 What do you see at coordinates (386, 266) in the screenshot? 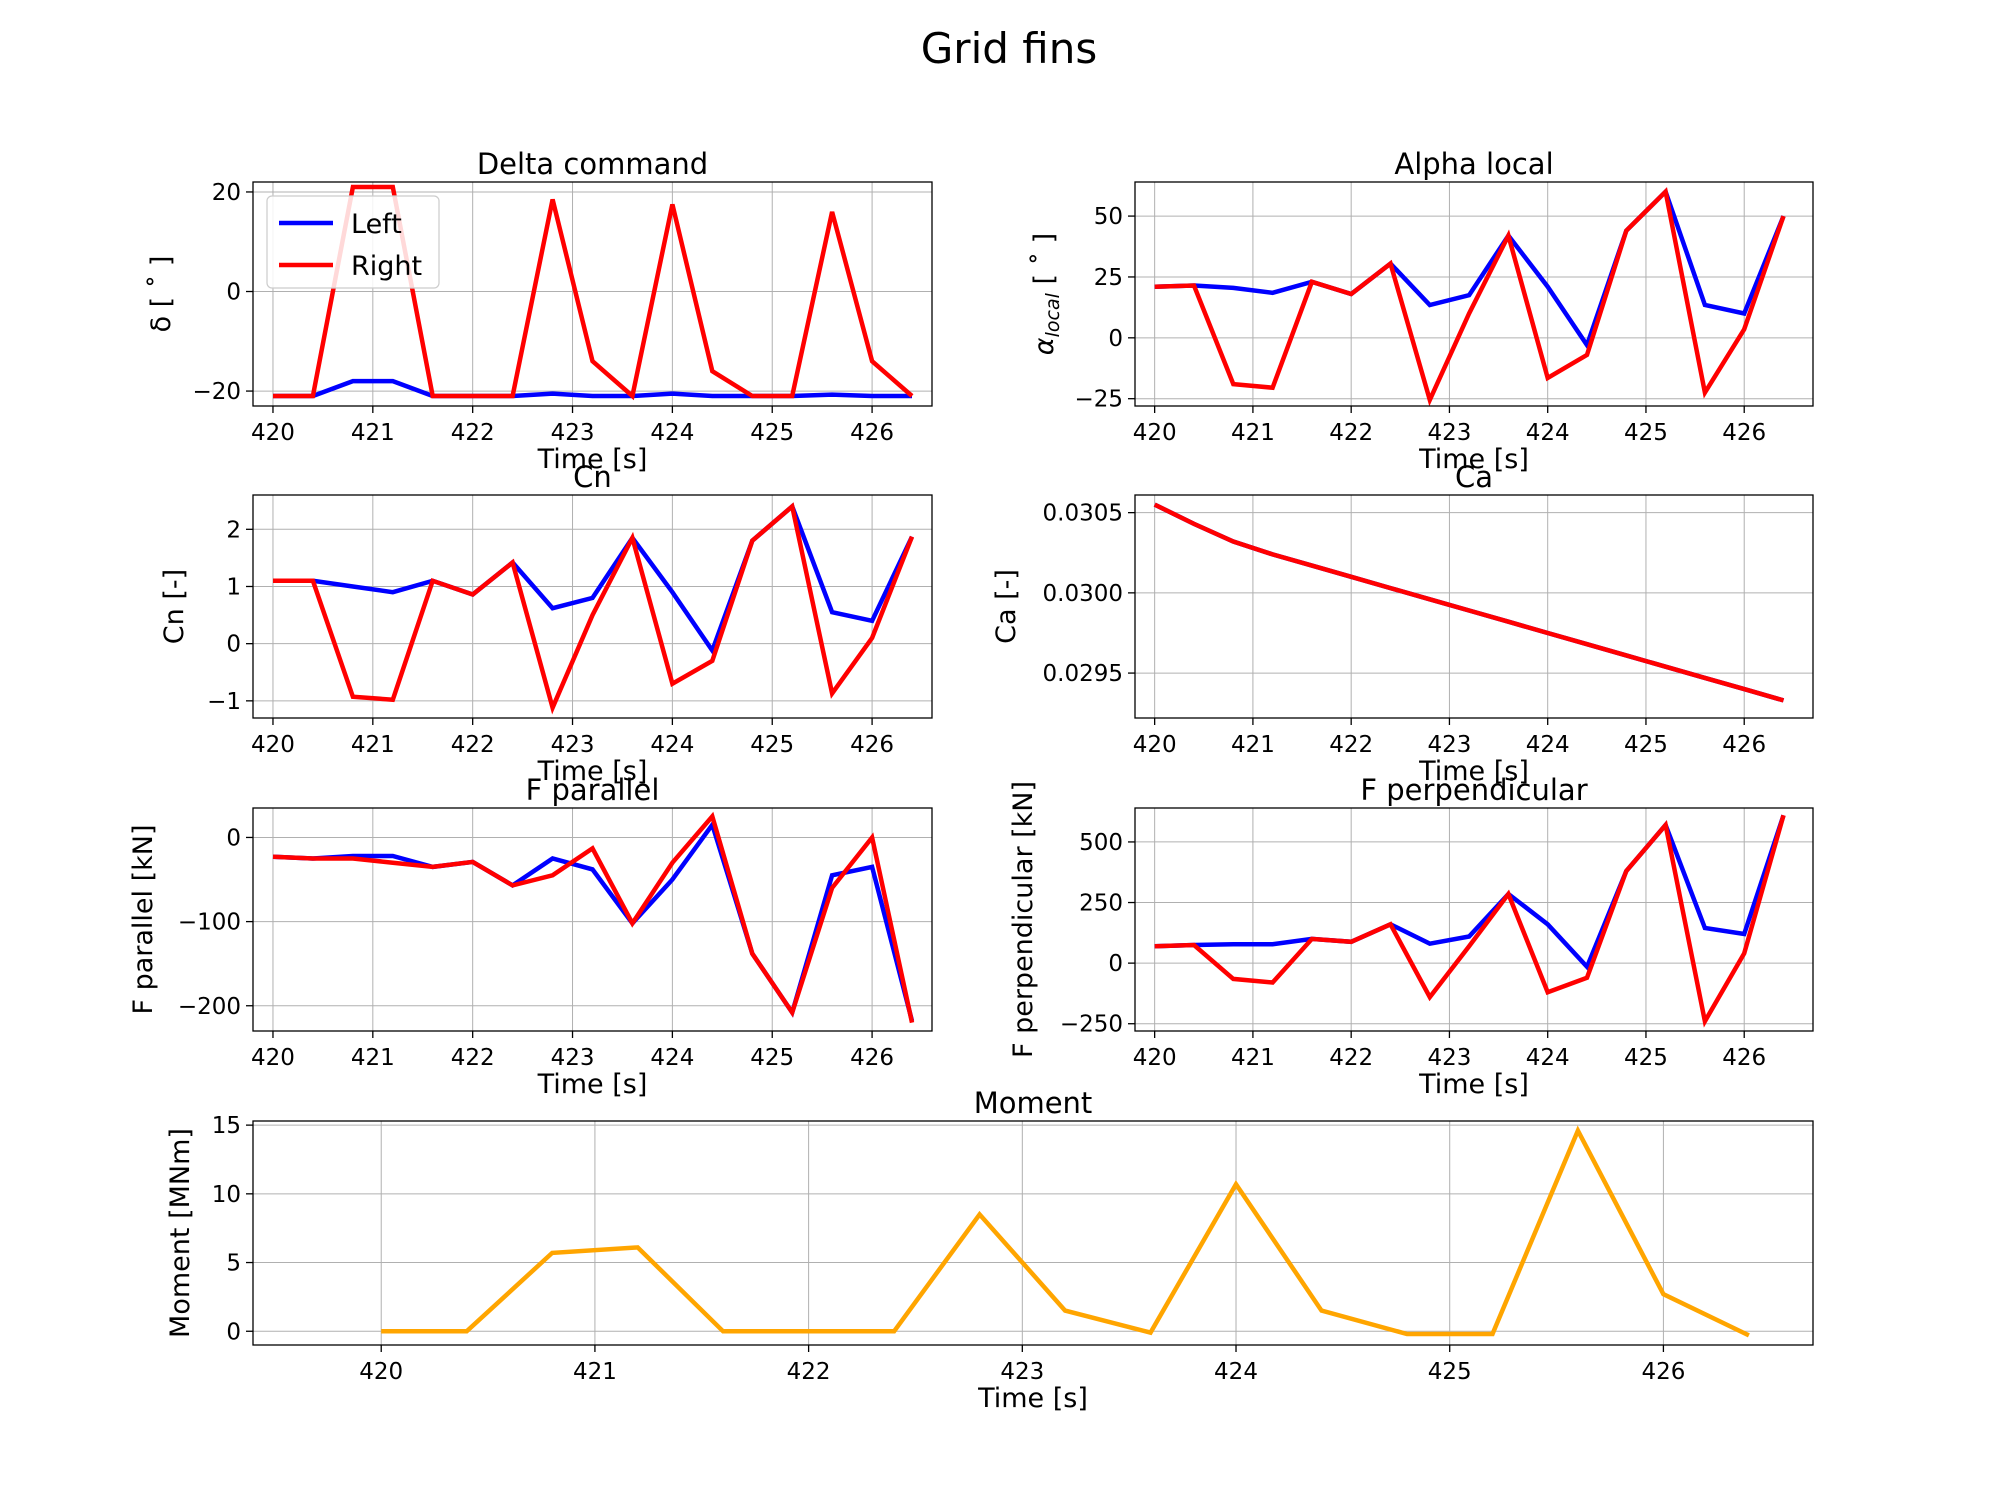
I see `legend-label: Right` at bounding box center [386, 266].